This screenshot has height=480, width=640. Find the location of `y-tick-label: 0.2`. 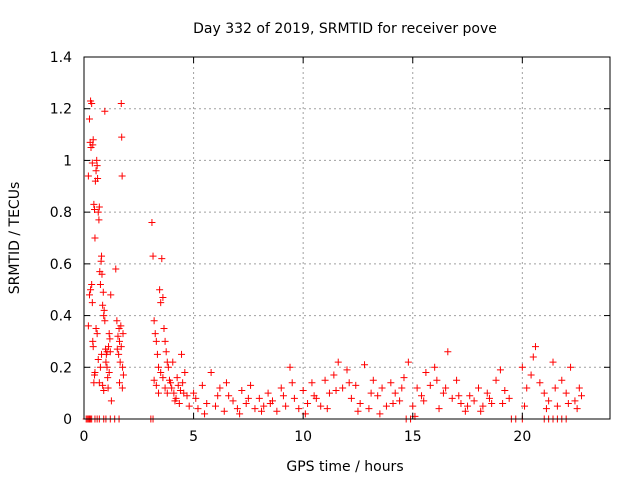

y-tick-label: 0.2 is located at coordinates (61, 368).